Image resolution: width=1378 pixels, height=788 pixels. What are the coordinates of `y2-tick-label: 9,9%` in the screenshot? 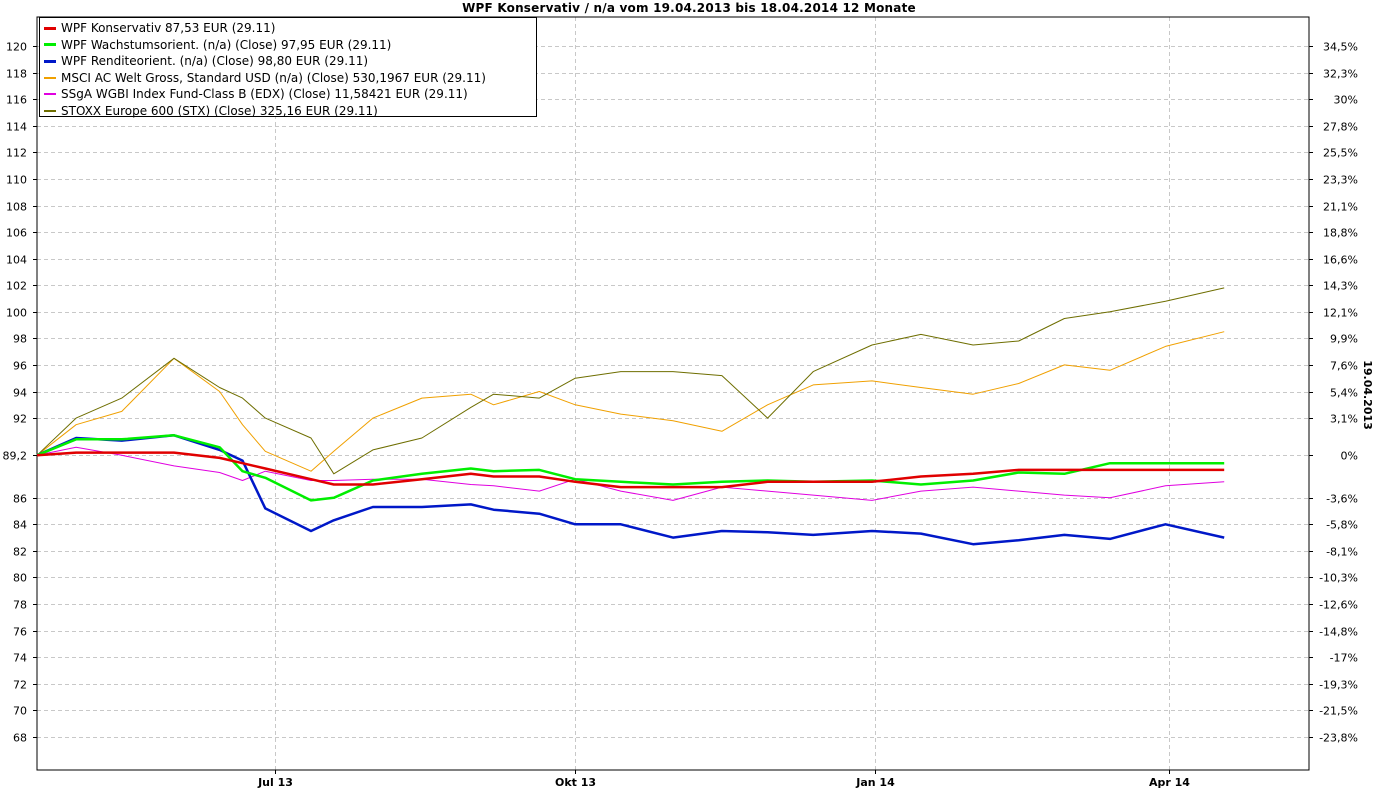 It's located at (1344, 339).